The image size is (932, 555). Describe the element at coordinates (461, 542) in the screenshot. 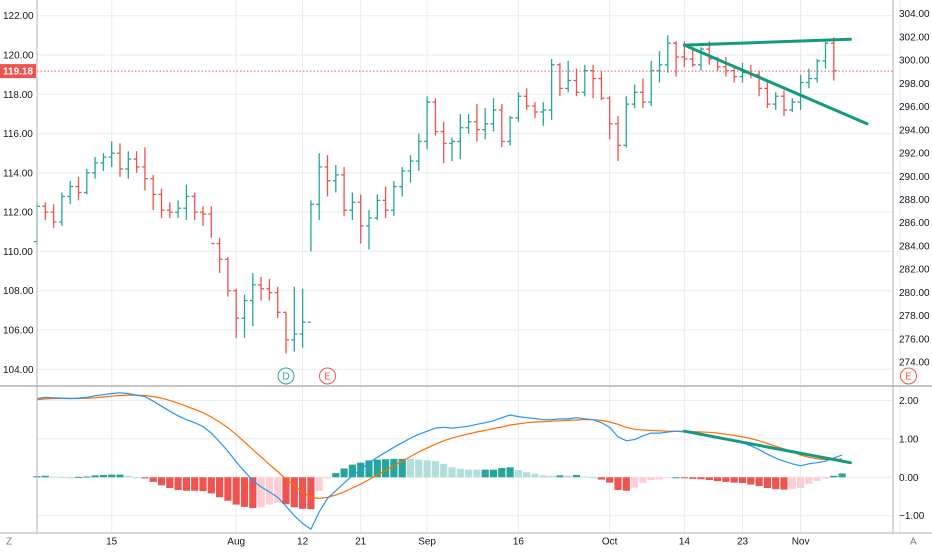

I see `time-axis: 15 Aug 12 21 Sep 16 Oct 14 23 Nov Z A` at that location.